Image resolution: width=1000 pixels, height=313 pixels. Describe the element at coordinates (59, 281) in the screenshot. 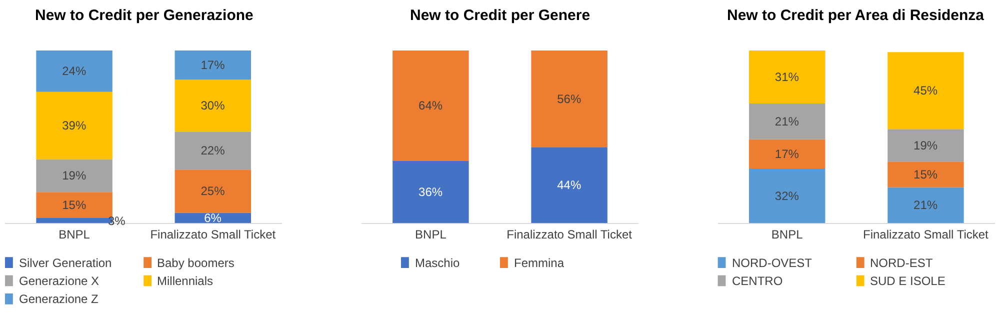

I see `legend-label: Generazione X` at that location.